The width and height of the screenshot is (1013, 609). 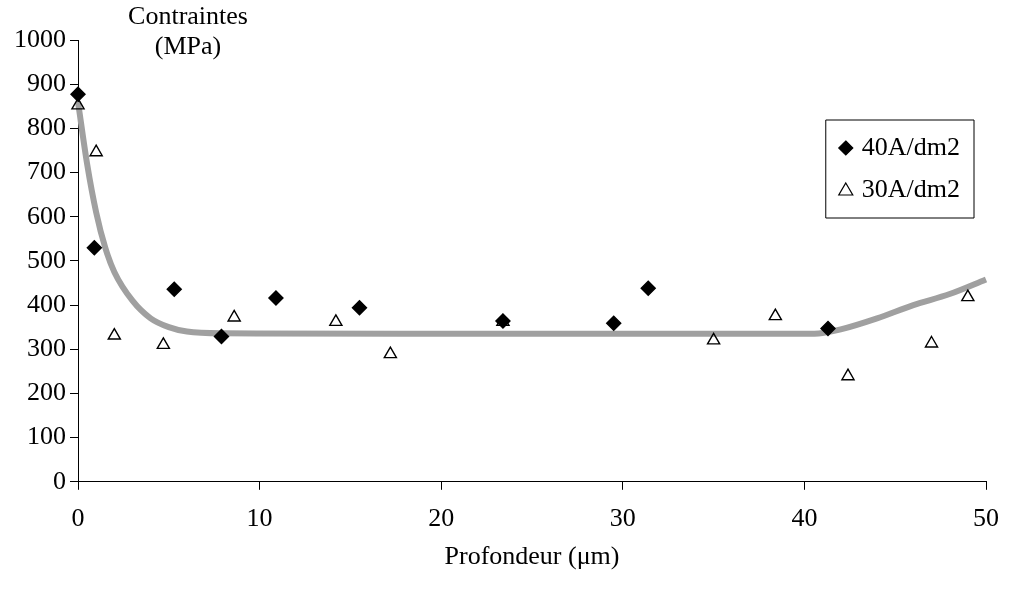 What do you see at coordinates (40, 38) in the screenshot?
I see `y-tick-label: 1000` at bounding box center [40, 38].